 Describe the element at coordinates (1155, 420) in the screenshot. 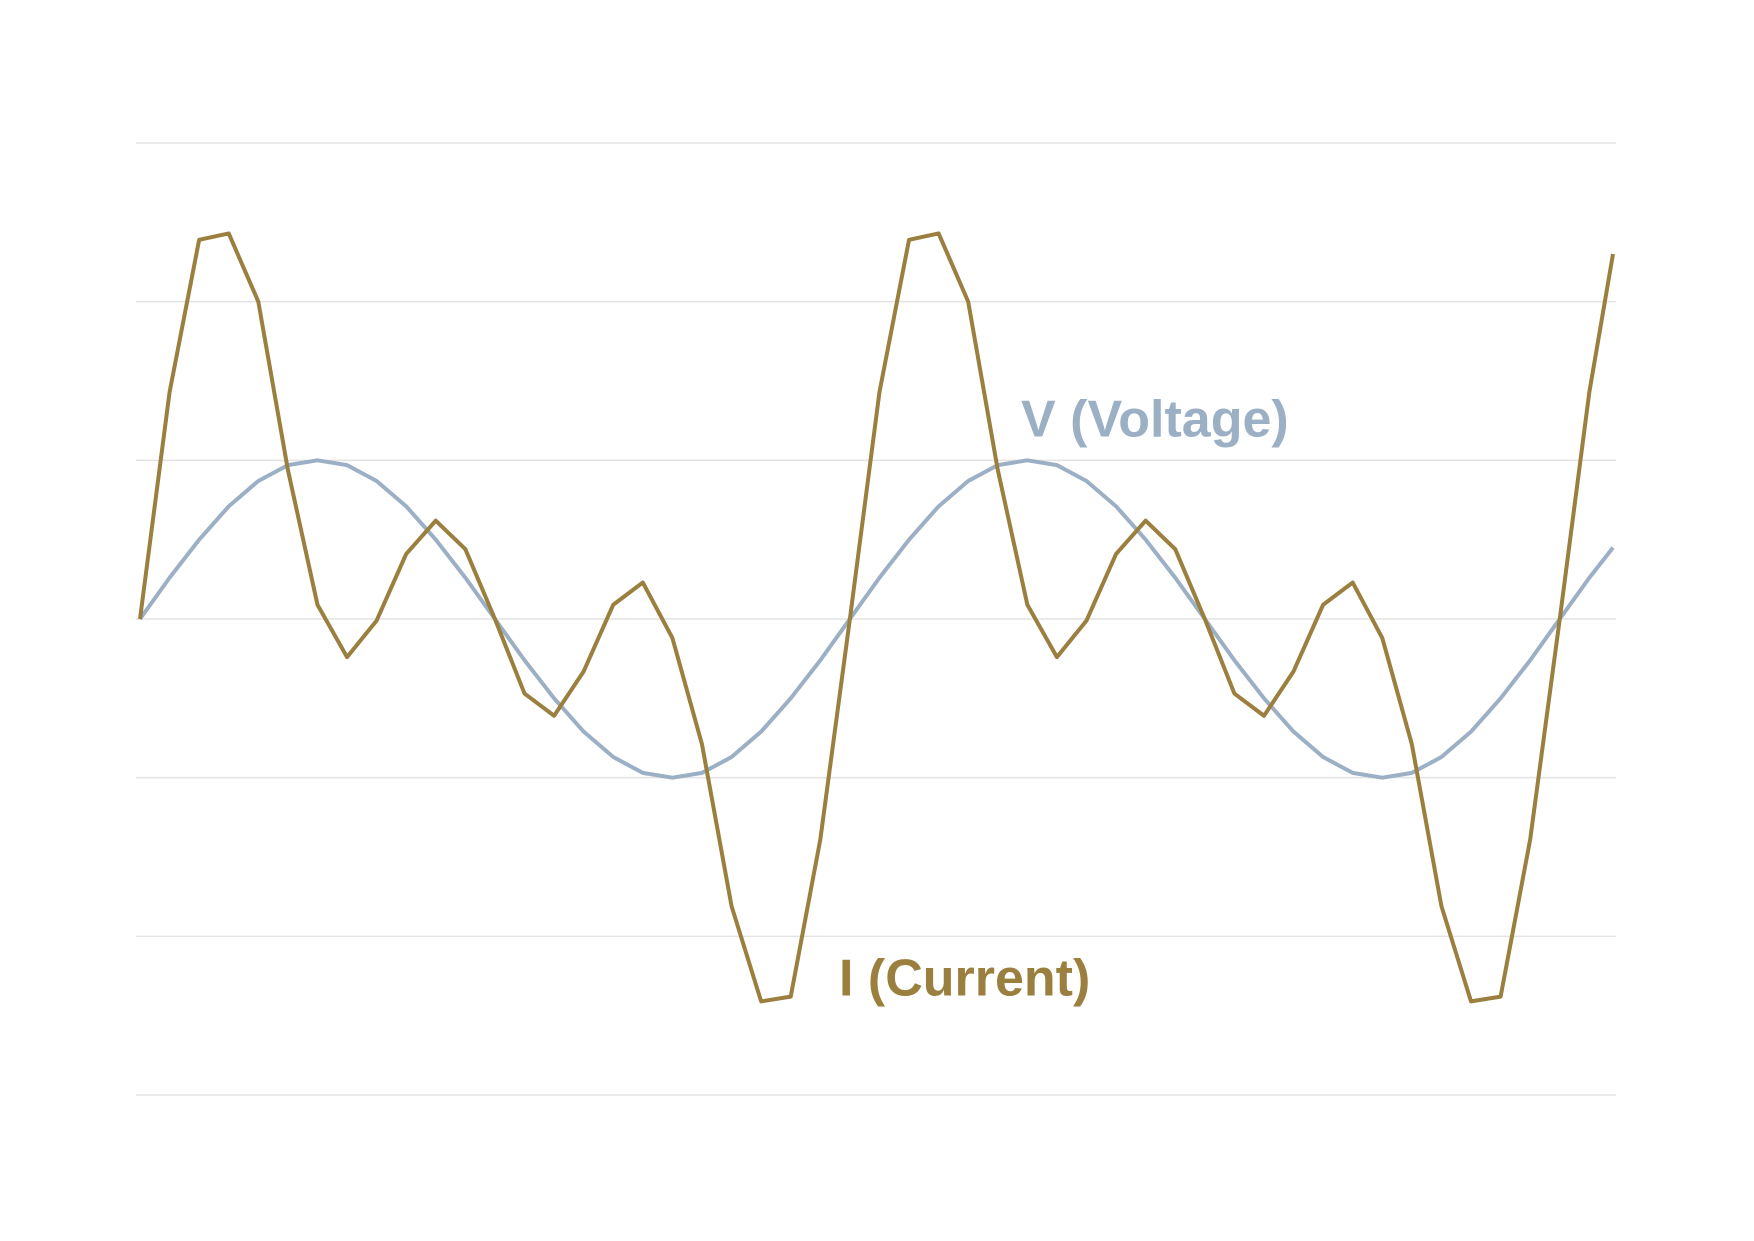

I see `series-label: V (Voltage)` at that location.